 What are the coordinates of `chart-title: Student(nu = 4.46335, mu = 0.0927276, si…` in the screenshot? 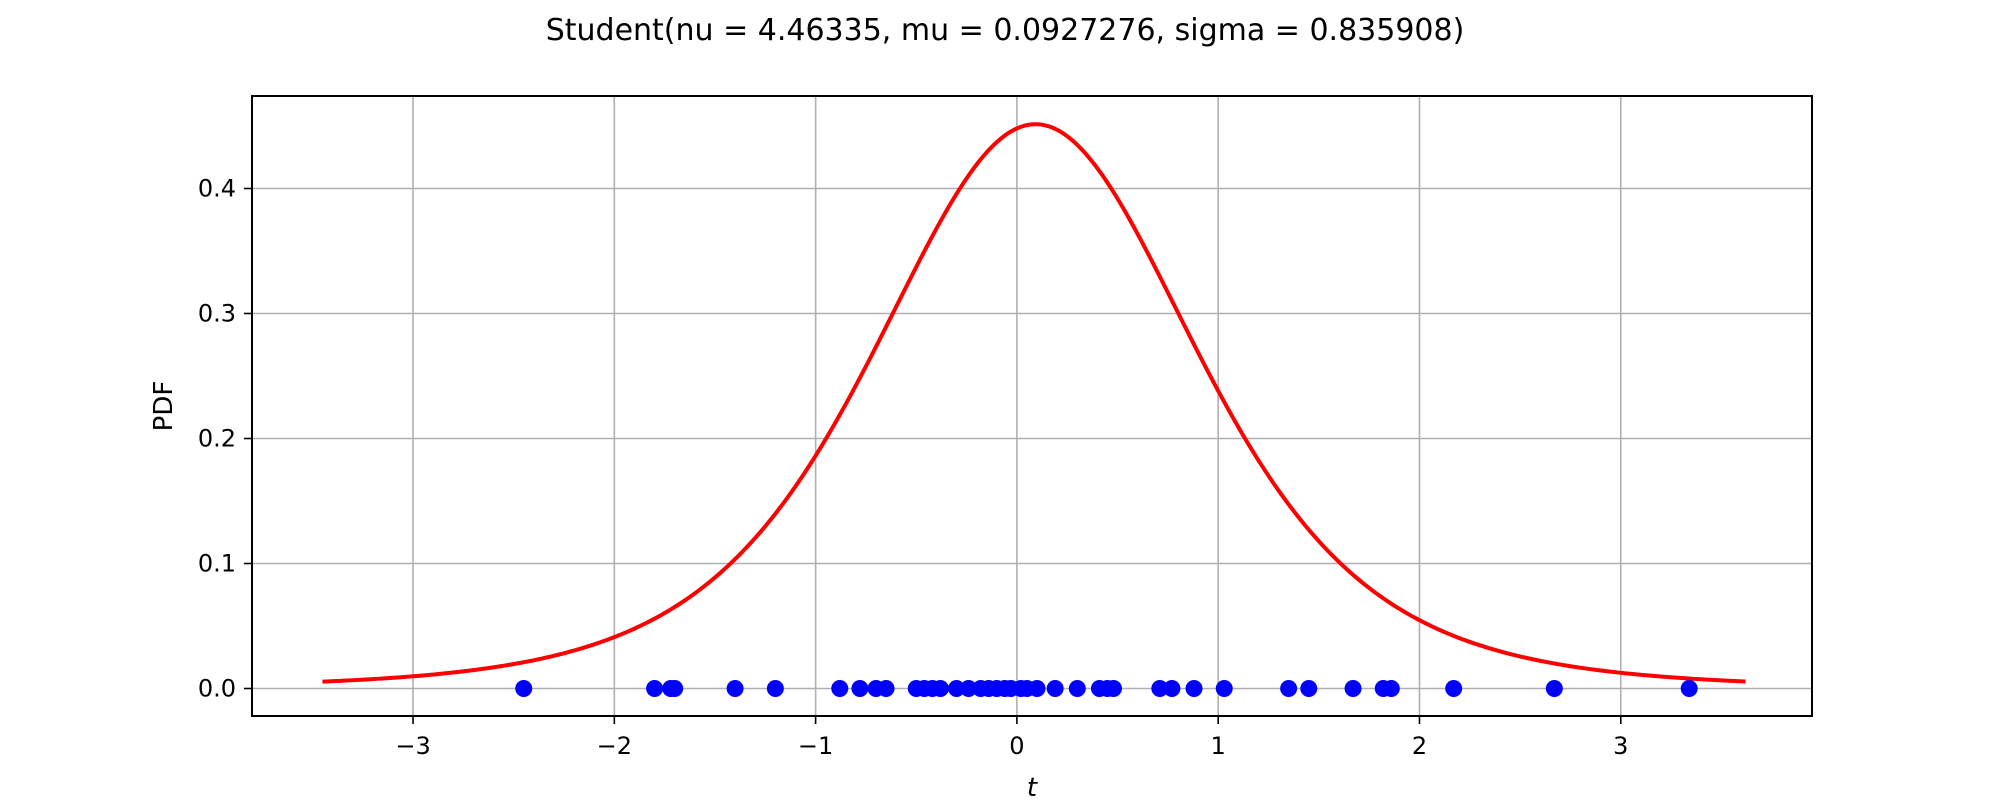 It's located at (1005, 30).